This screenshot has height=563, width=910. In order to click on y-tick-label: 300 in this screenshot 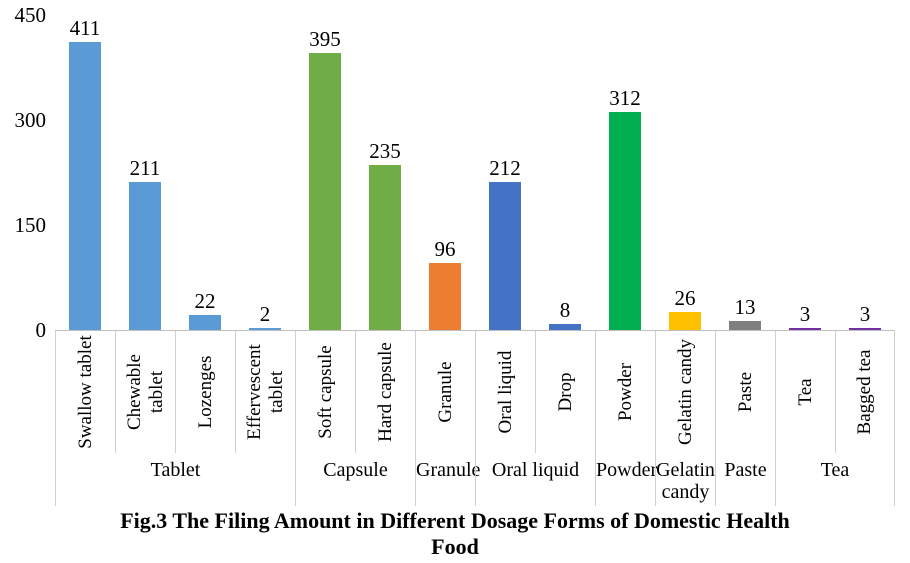, I will do `click(30, 120)`.